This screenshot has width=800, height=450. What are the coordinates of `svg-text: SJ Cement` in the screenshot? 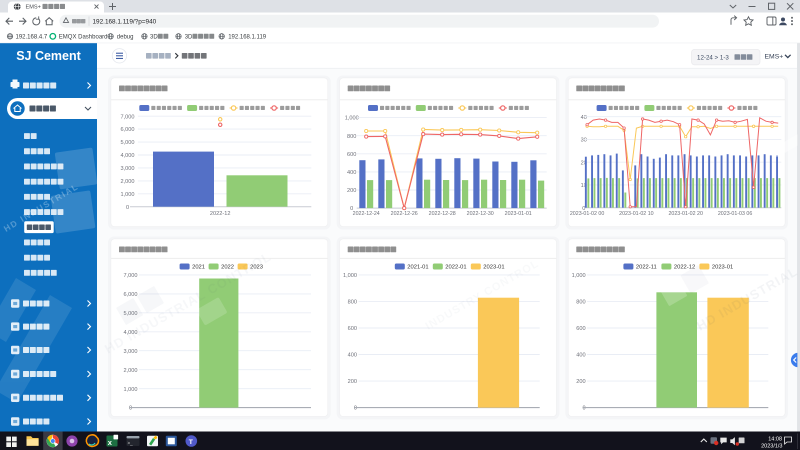 It's located at (48, 56).